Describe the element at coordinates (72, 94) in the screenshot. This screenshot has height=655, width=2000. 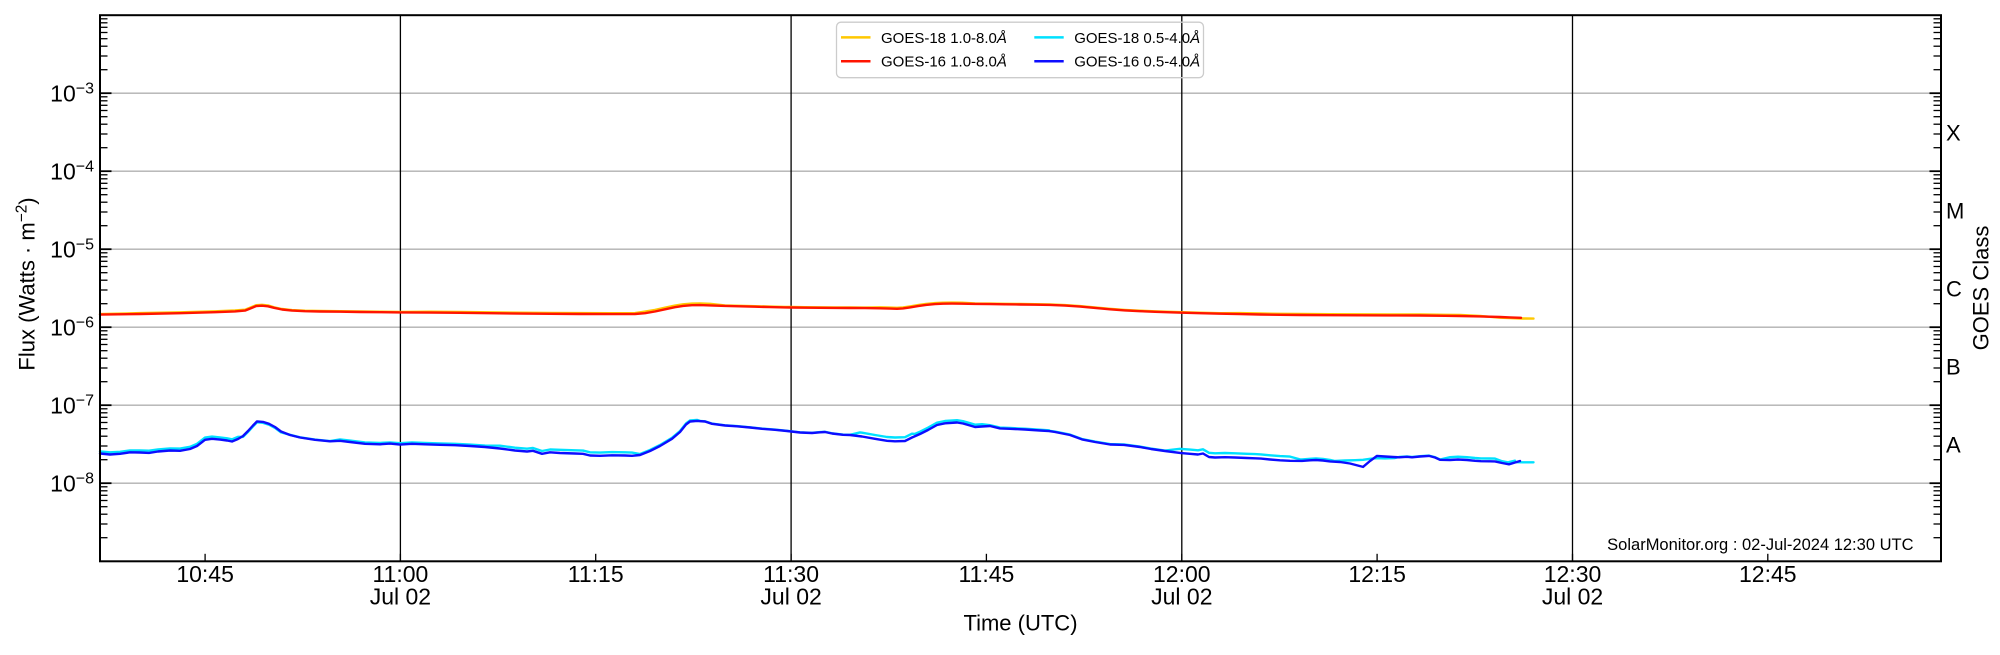
I see `svg-text: 10⁻³` at that location.